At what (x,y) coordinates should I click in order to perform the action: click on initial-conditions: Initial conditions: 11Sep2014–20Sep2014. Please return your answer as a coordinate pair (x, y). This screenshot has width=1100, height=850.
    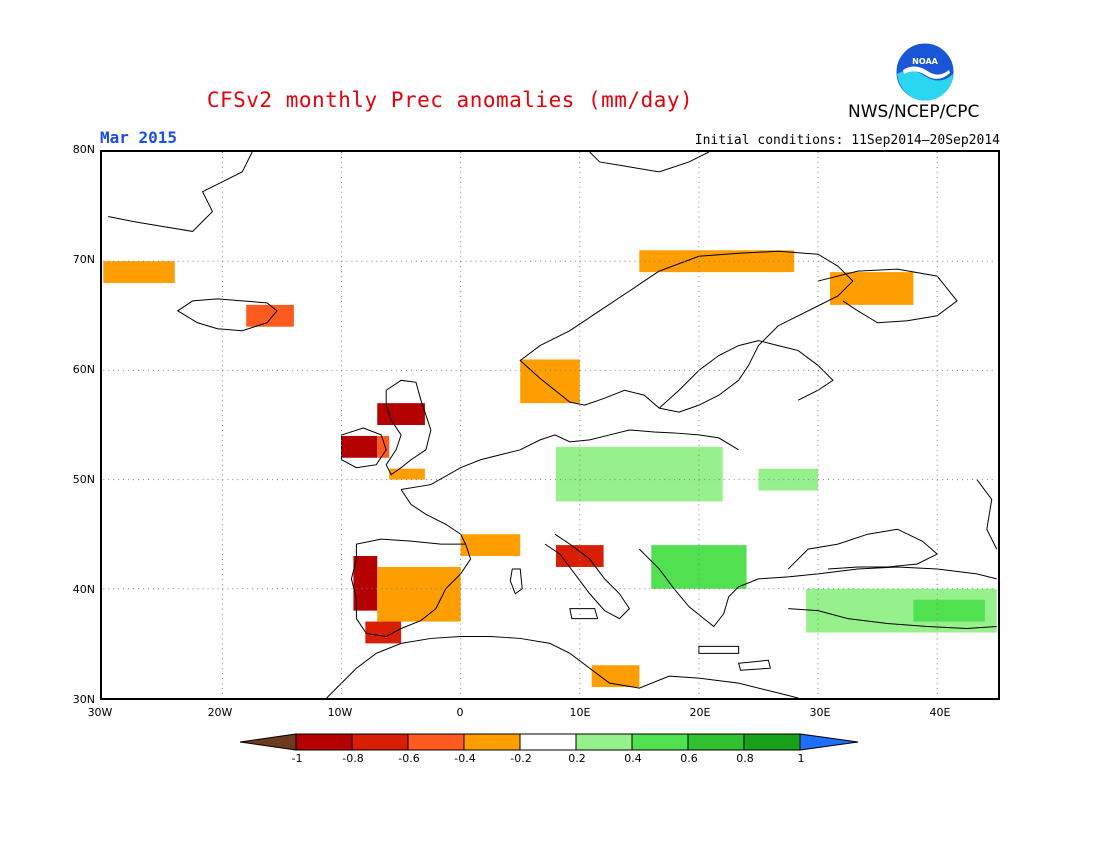
    Looking at the image, I should click on (847, 140).